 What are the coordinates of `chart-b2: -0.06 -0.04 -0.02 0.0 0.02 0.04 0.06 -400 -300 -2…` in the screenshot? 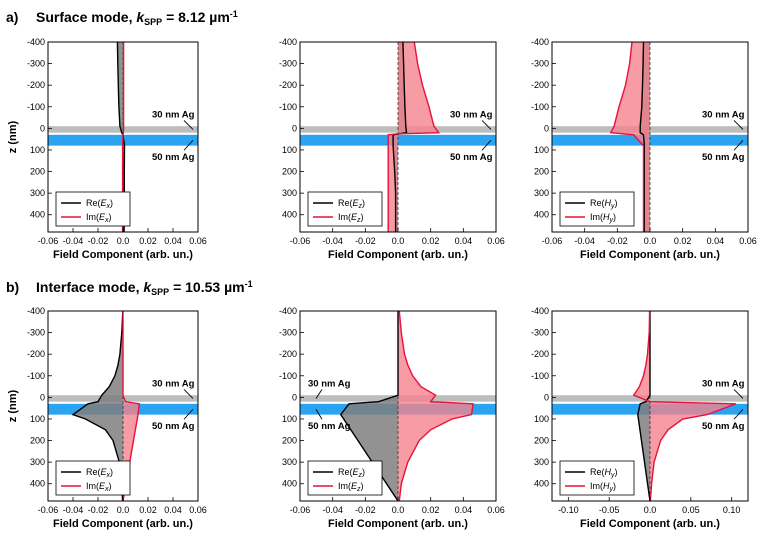 It's located at (392, 418).